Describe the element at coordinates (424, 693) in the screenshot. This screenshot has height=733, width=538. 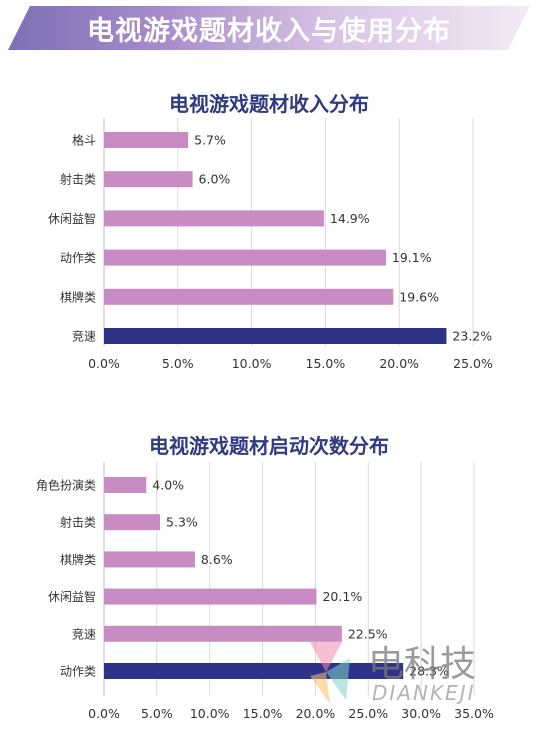
I see `watermark-brand-latin: DIANKEJI` at that location.